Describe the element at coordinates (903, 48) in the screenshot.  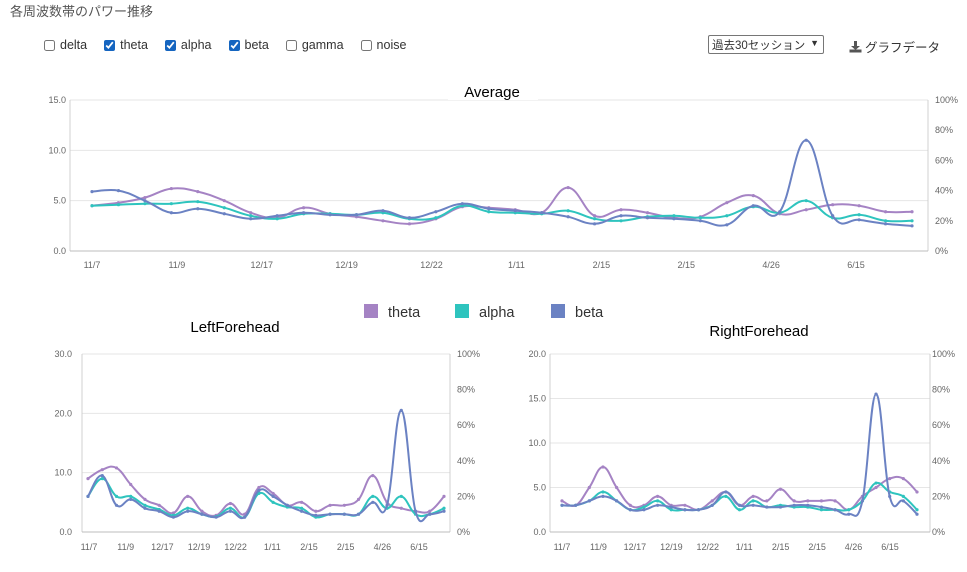
I see `download-label: グラフデータ` at that location.